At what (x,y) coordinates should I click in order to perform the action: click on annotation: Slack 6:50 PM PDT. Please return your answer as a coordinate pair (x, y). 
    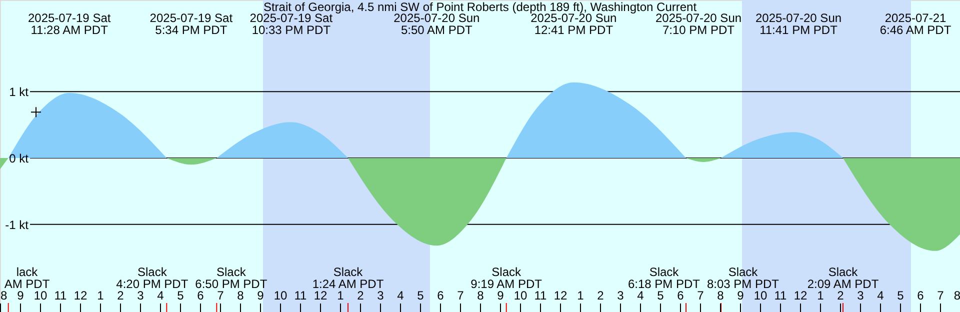
    Looking at the image, I should click on (231, 278).